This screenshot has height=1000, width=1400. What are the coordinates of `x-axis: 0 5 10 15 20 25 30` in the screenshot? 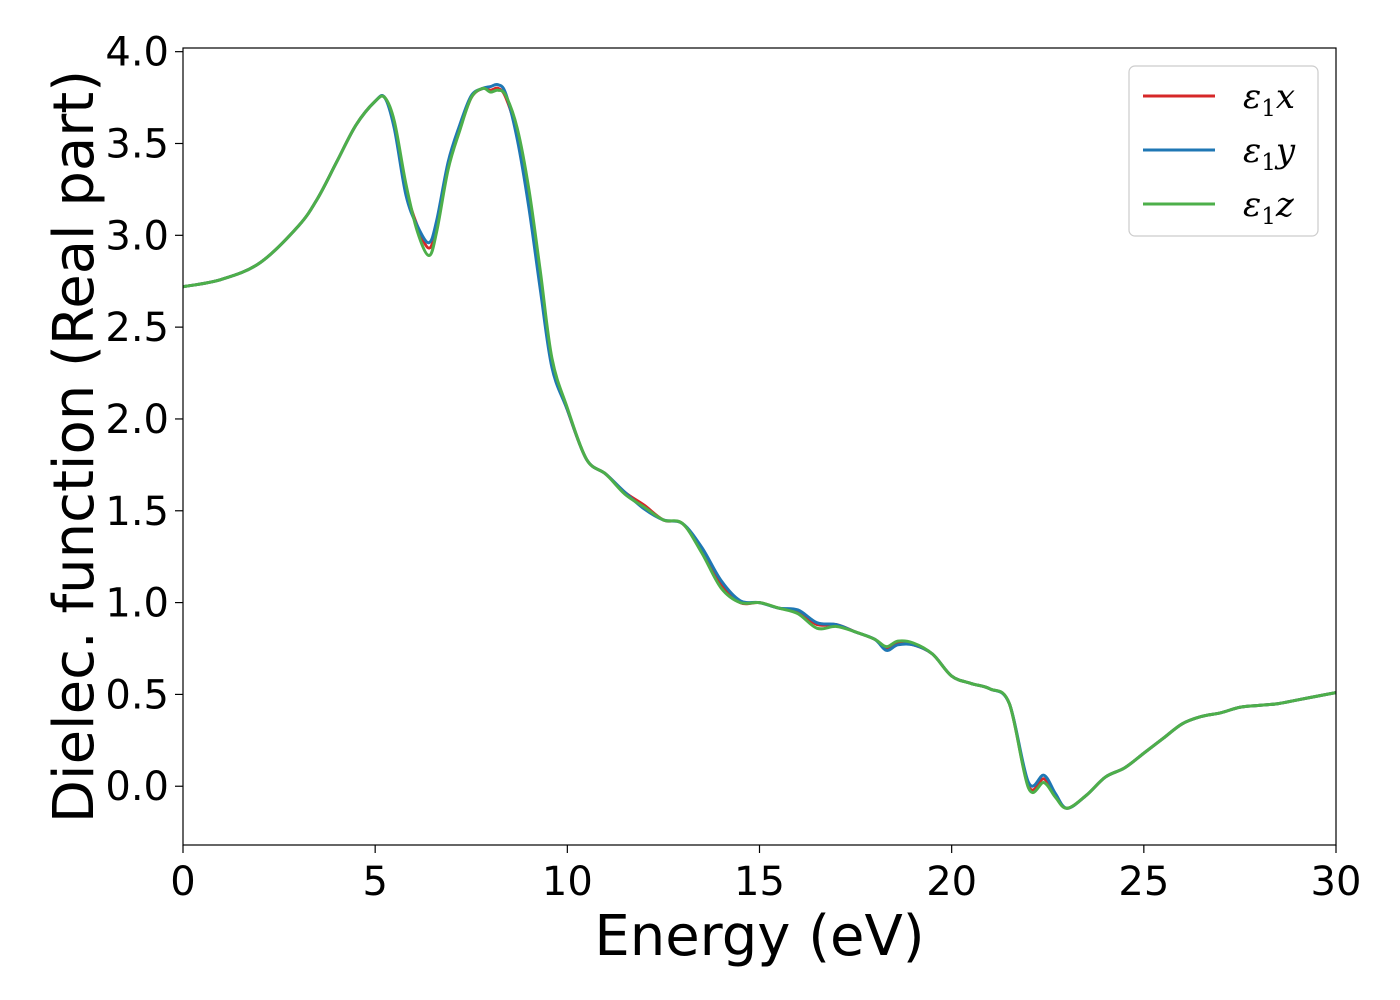 It's located at (765, 875).